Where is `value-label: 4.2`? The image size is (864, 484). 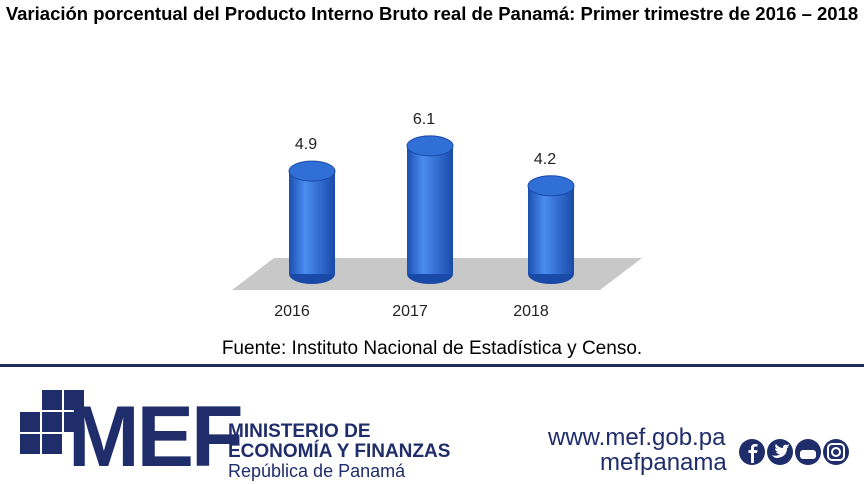 value-label: 4.2 is located at coordinates (545, 159).